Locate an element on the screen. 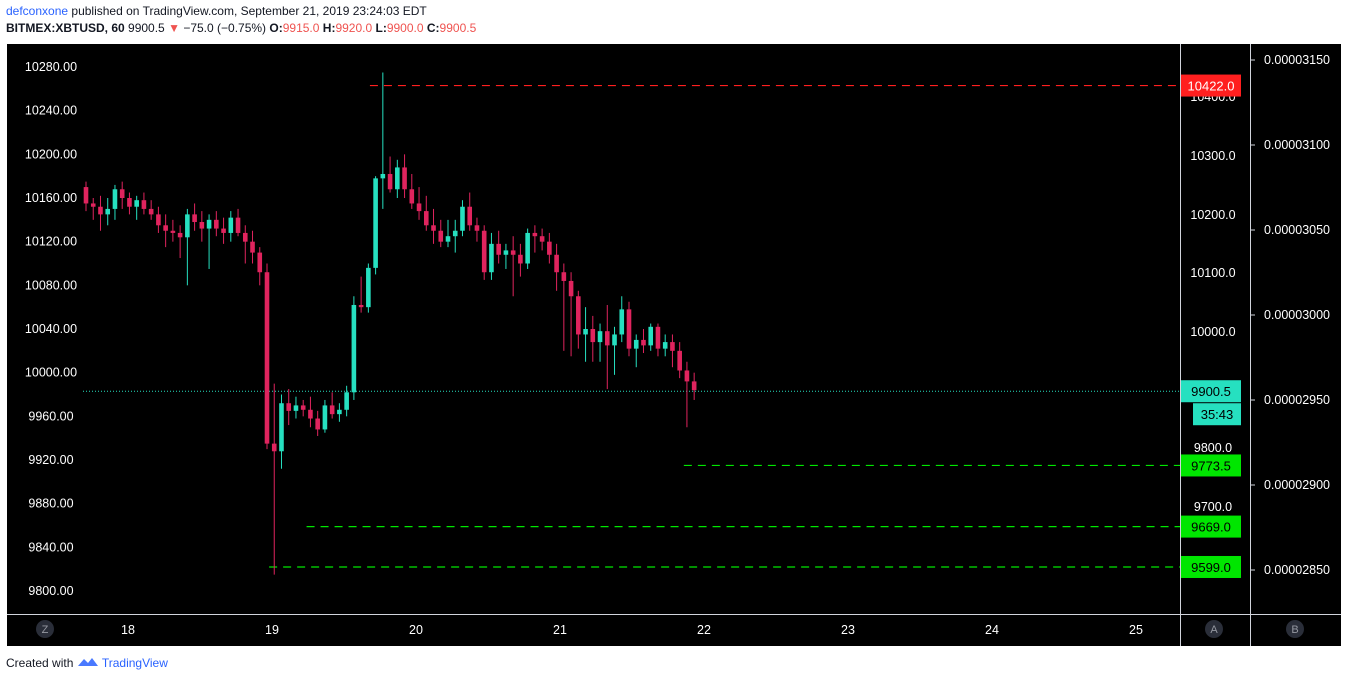 The width and height of the screenshot is (1348, 682). down-arrow-icon: ▼ is located at coordinates (174, 28).